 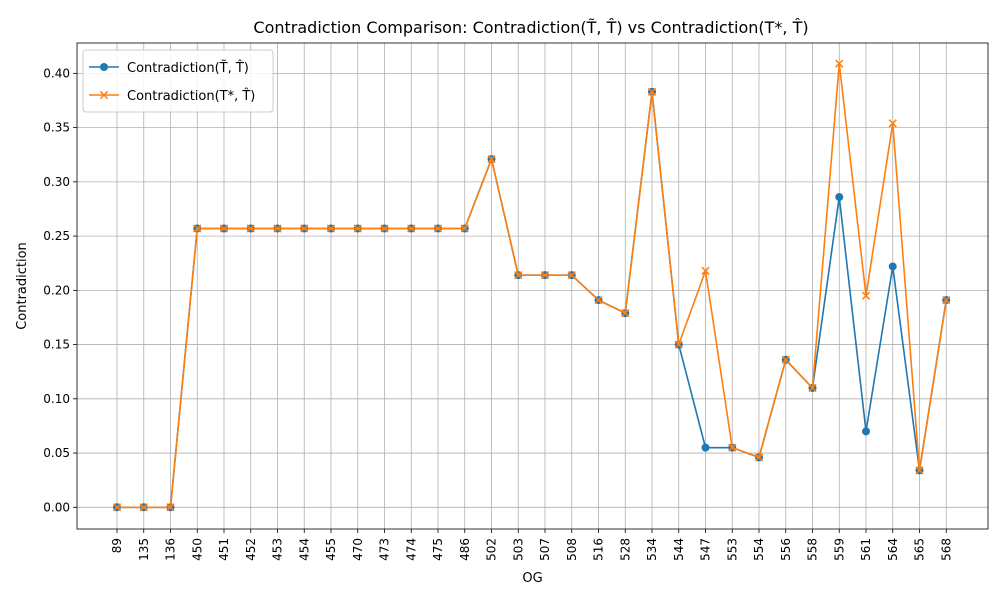 I want to click on y-tick-label: 0.40, so click(x=56, y=73).